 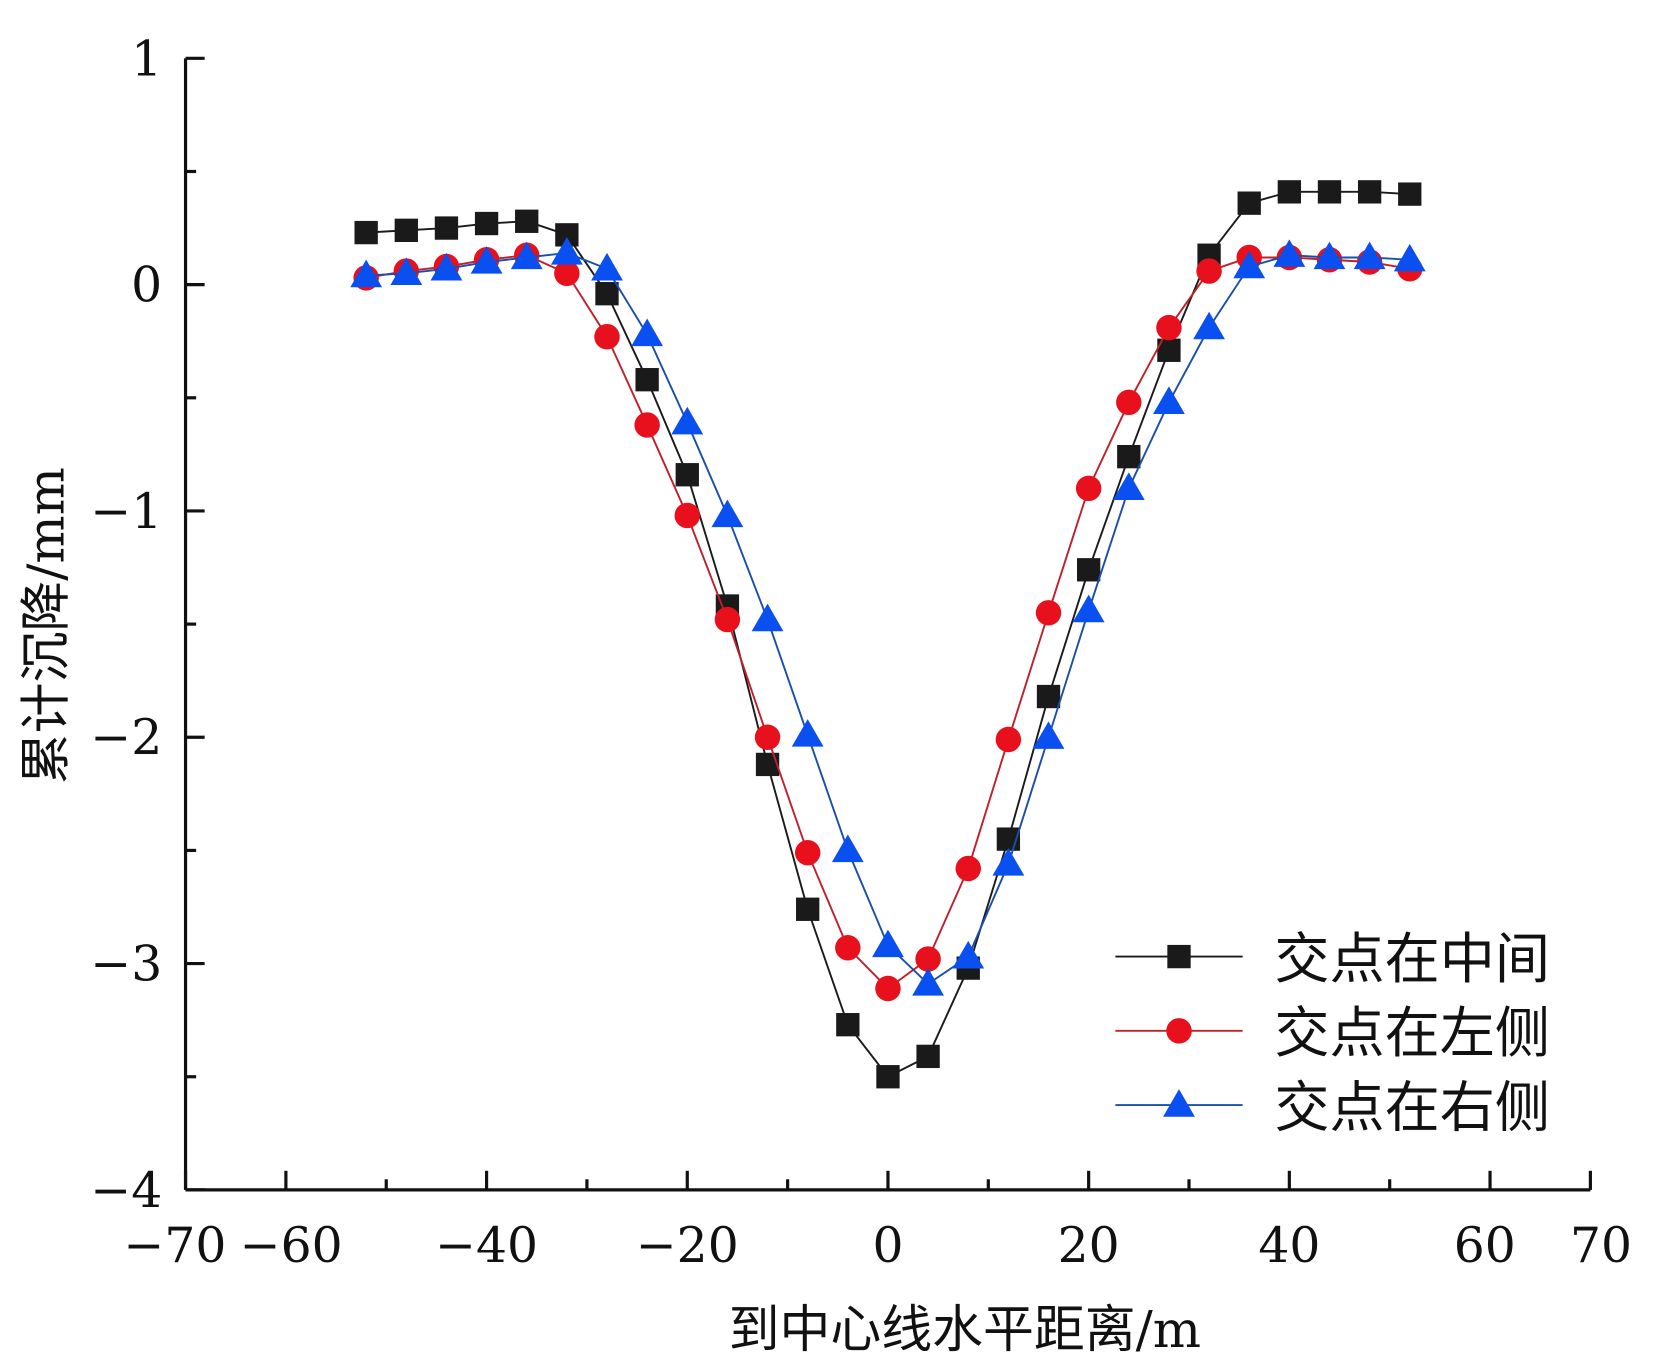 What do you see at coordinates (174, 1245) in the screenshot?
I see `x-tick-label: −70` at bounding box center [174, 1245].